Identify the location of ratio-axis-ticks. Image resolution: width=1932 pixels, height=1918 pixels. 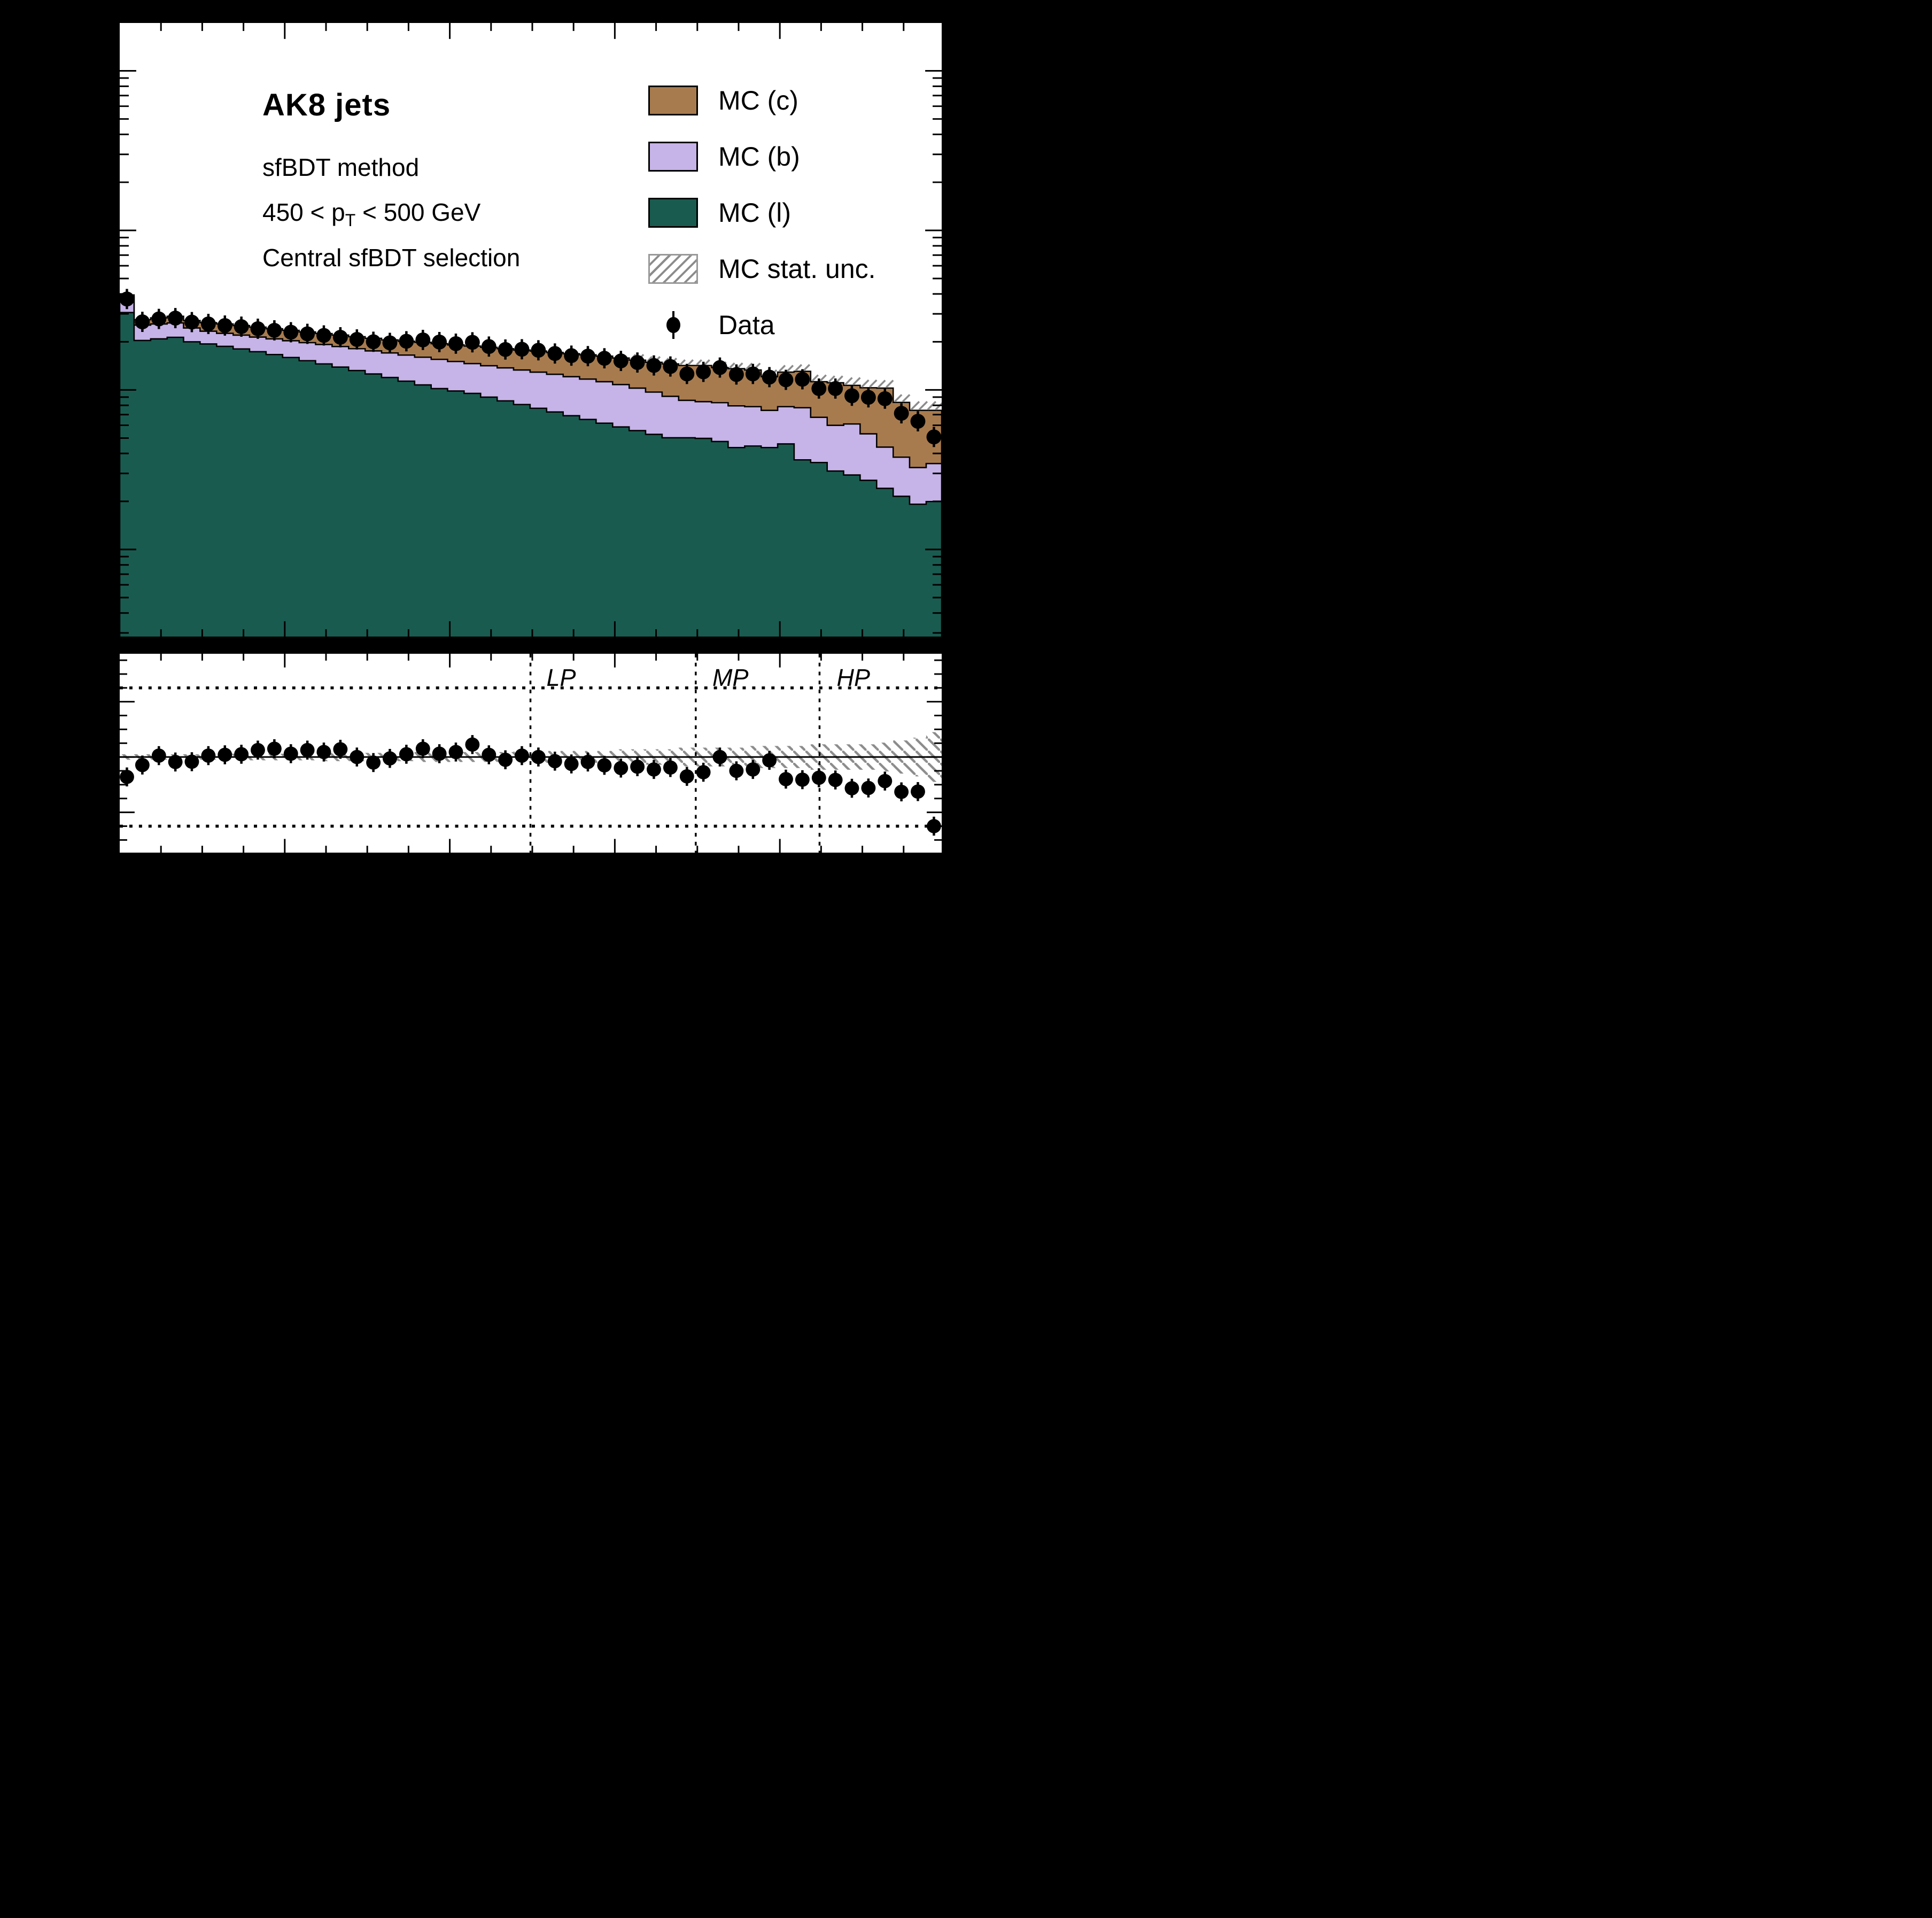
(531, 753).